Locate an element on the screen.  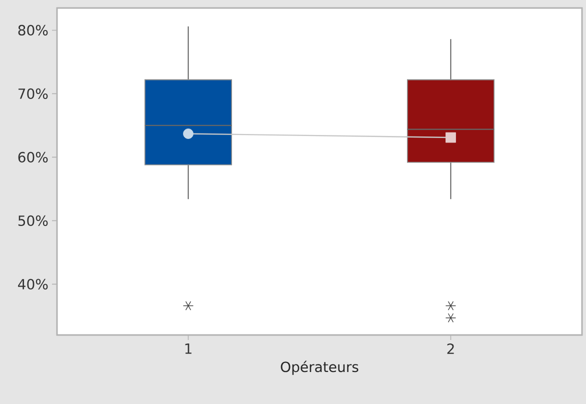
y-tick-label: 80% is located at coordinates (33, 30).